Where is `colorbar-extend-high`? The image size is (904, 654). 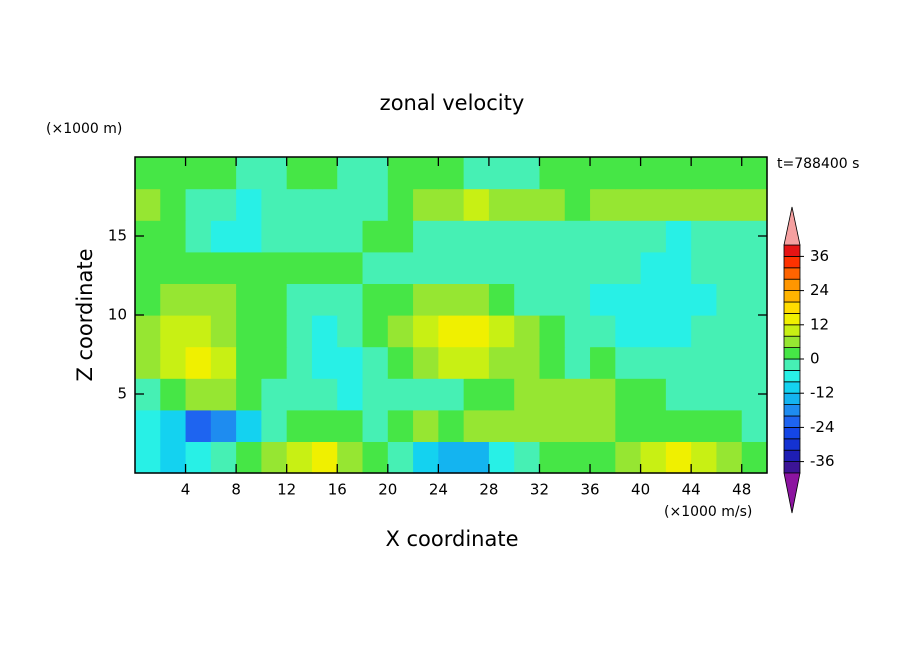 colorbar-extend-high is located at coordinates (792, 226).